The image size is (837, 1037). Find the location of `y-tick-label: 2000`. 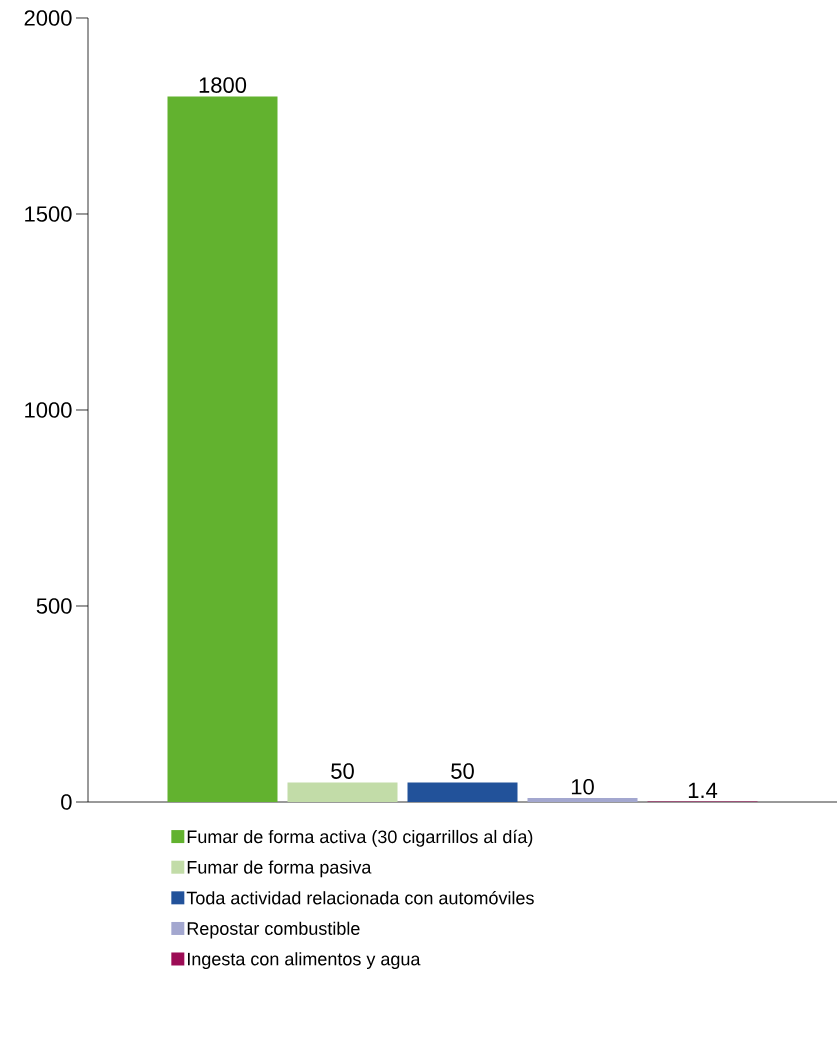

y-tick-label: 2000 is located at coordinates (48, 18).